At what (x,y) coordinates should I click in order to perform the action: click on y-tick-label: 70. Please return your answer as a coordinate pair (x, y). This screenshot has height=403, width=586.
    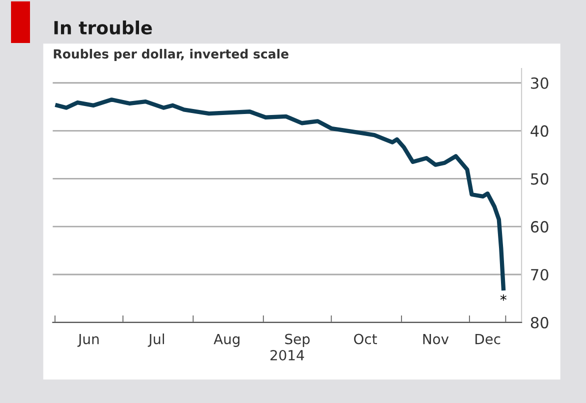
    Looking at the image, I should click on (539, 274).